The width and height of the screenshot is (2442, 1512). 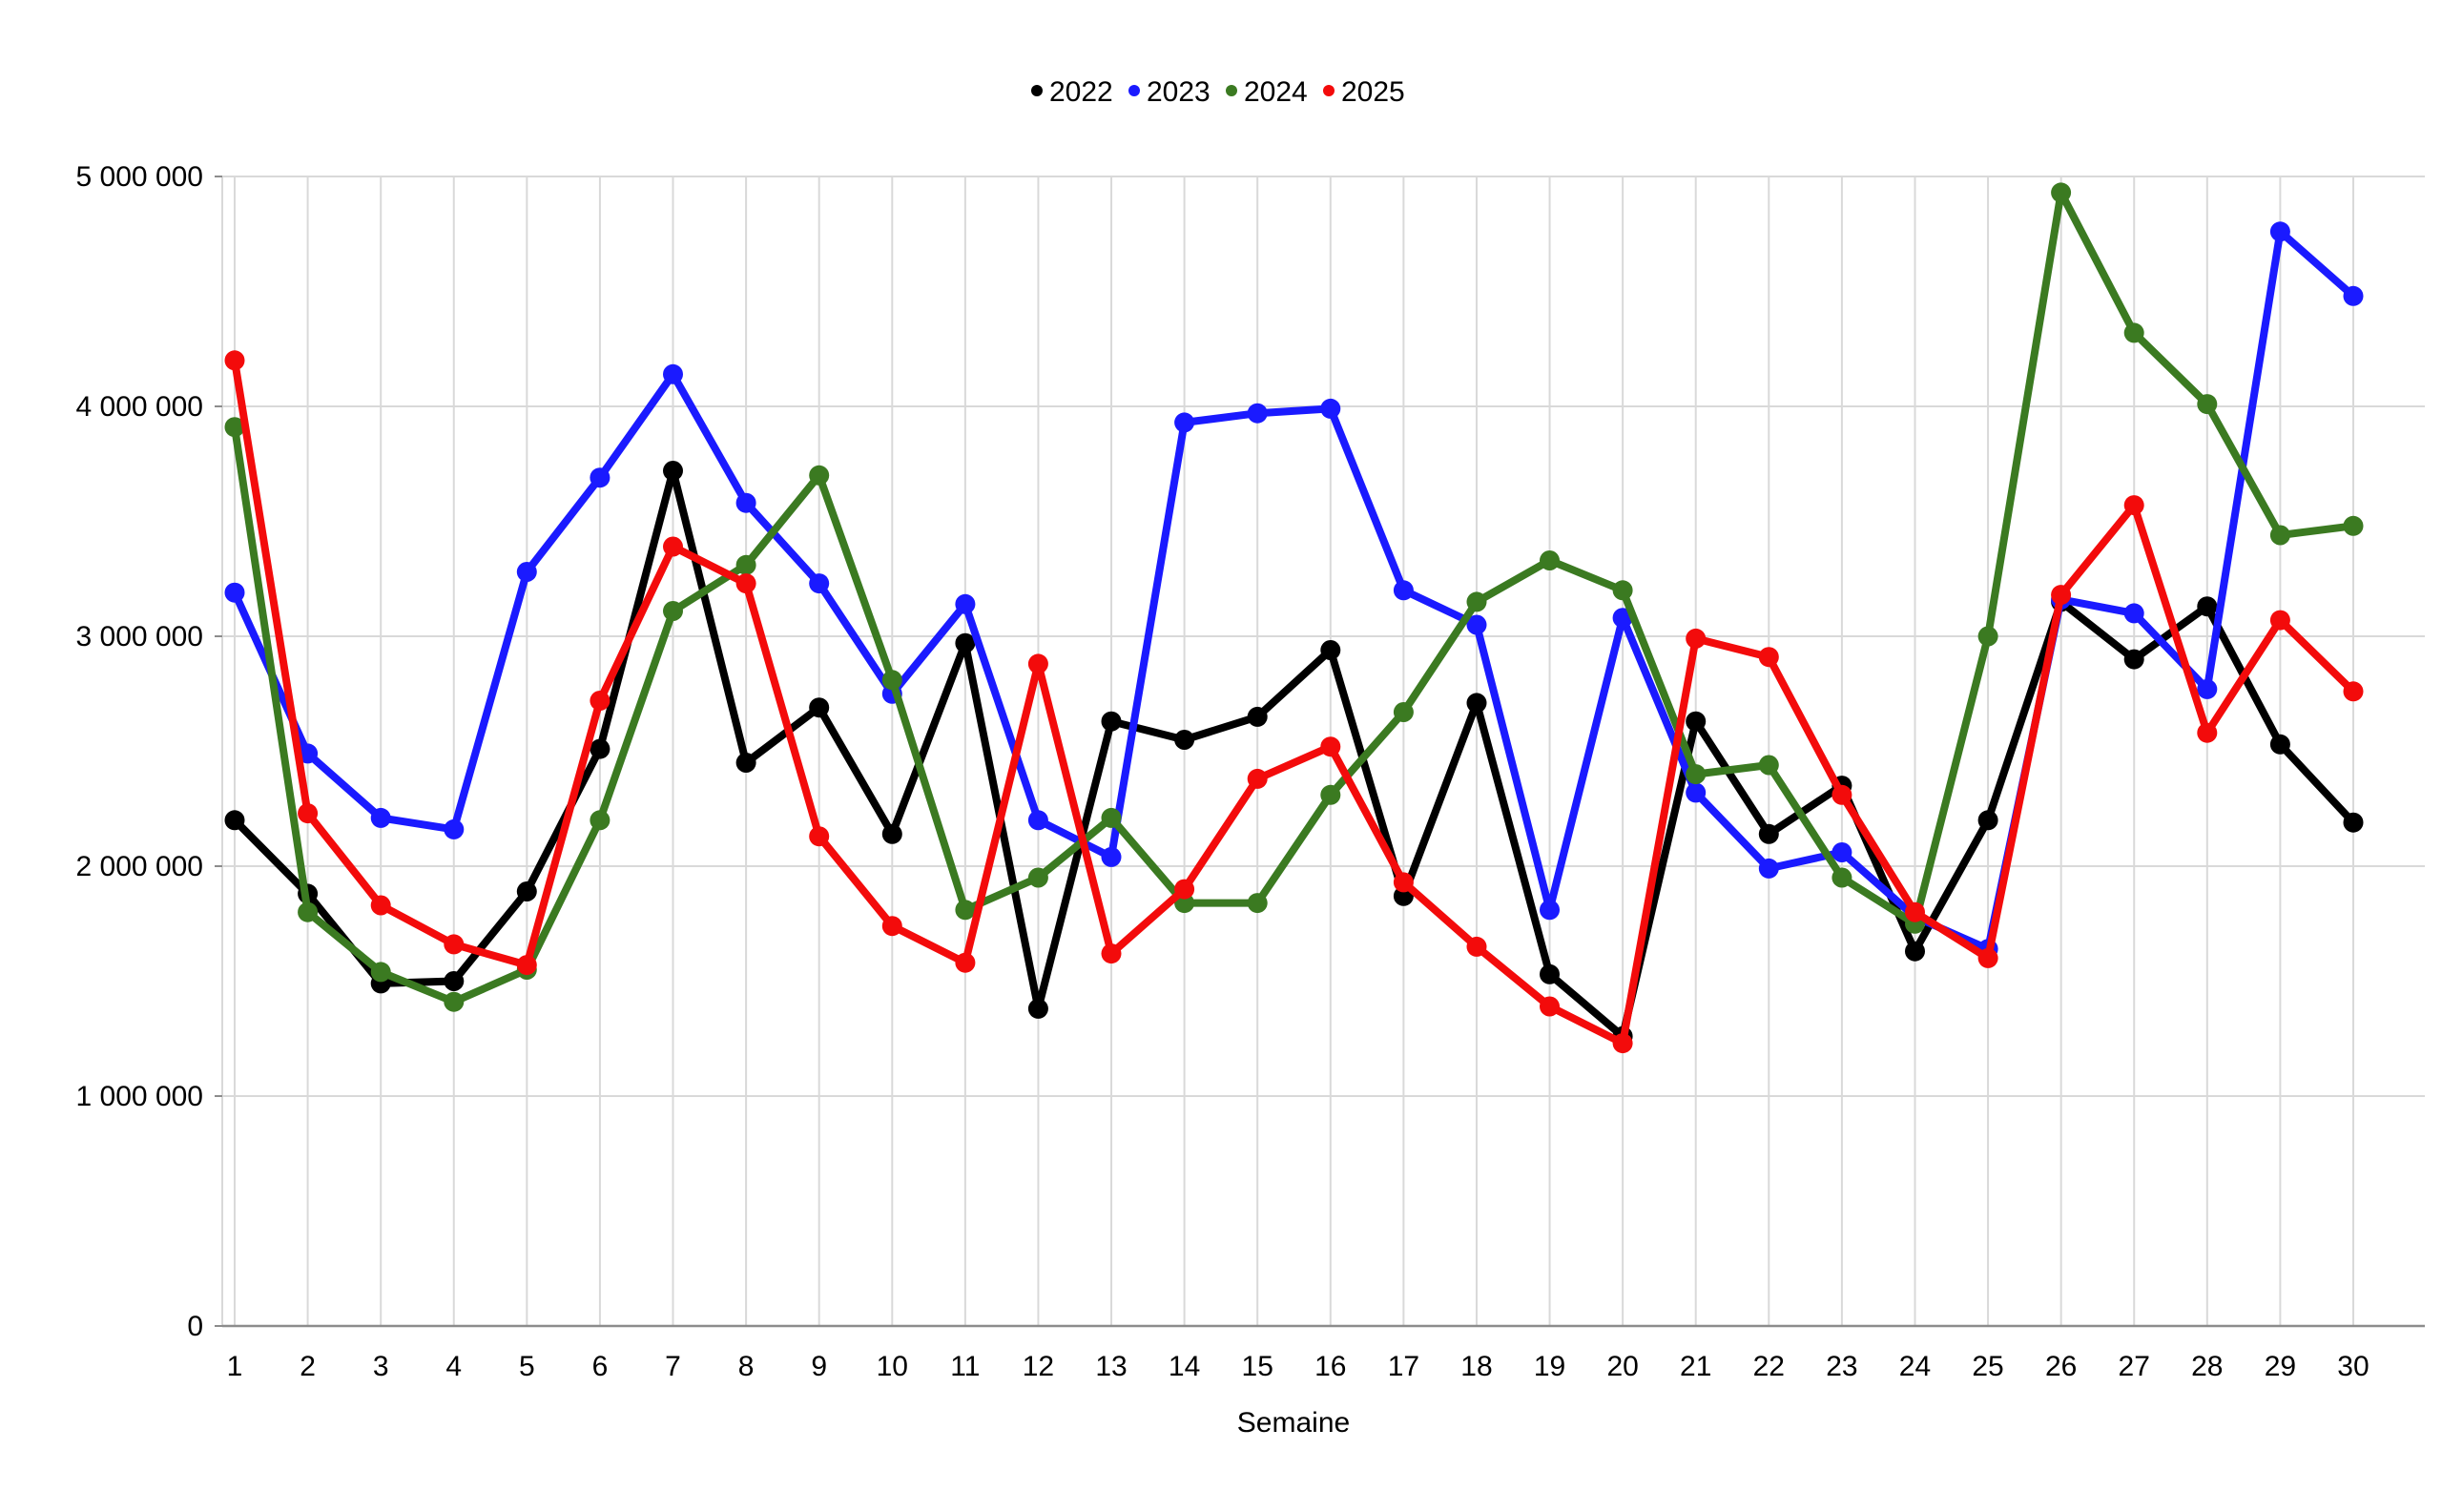 What do you see at coordinates (1549, 1366) in the screenshot?
I see `x-tick-label-week-19: 19` at bounding box center [1549, 1366].